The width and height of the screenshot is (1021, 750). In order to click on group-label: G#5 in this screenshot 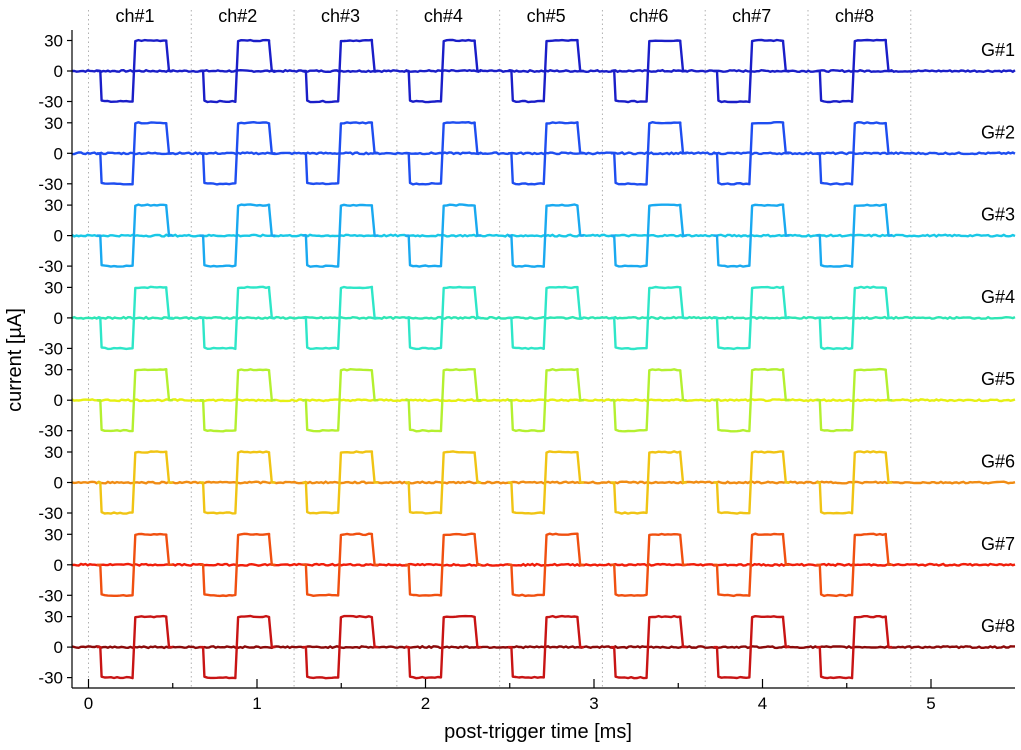, I will do `click(998, 379)`.